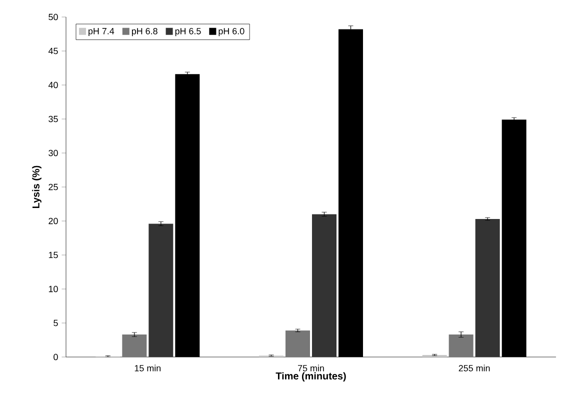 This screenshot has width=576, height=400. Describe the element at coordinates (147, 368) in the screenshot. I see `x-tick-label: 15 min` at that location.